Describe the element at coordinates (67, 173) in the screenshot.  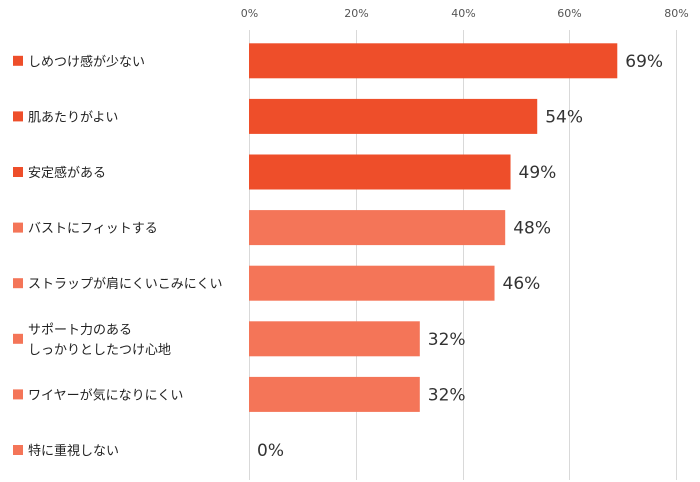
I see `category-label: 安定感がある` at that location.